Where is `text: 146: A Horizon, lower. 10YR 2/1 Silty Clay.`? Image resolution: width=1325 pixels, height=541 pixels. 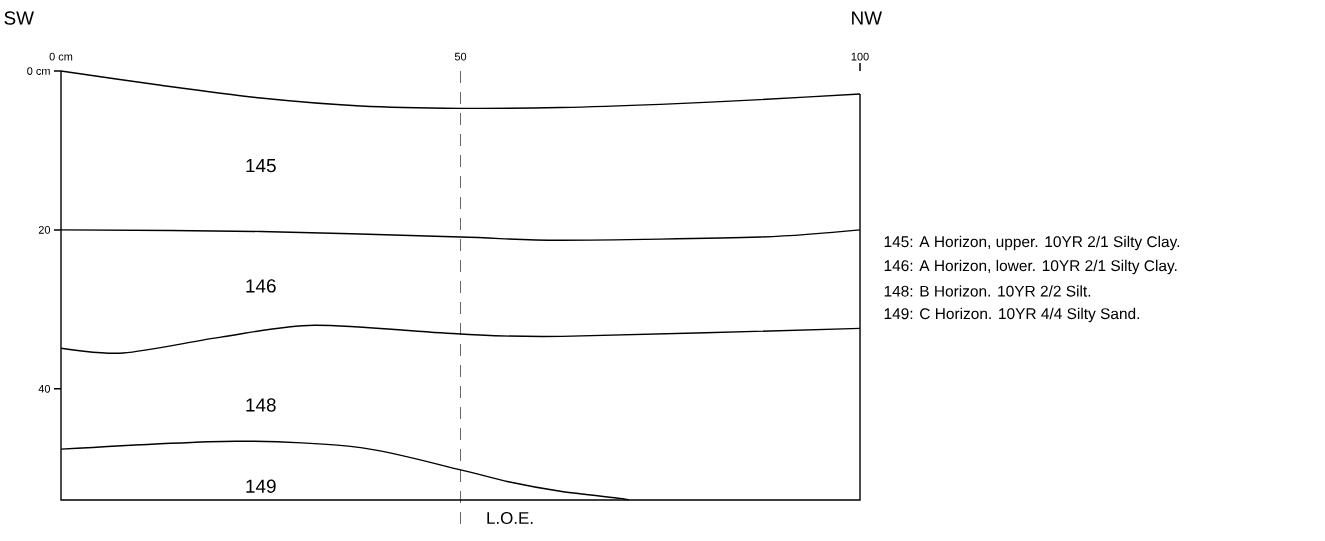 text: 146: A Horizon, lower. 10YR 2/1 Silty Clay. is located at coordinates (1030, 267).